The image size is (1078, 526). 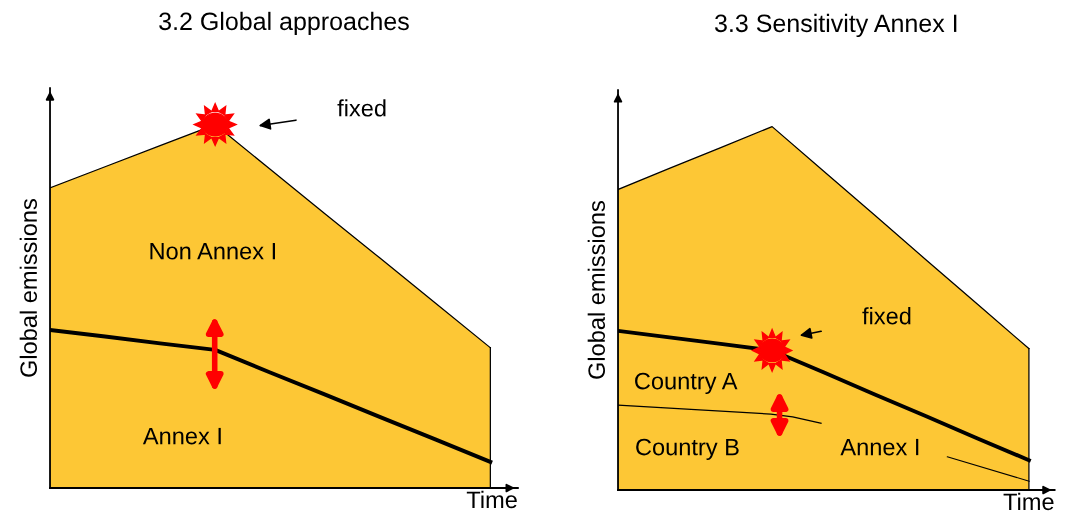 I want to click on chart-title: 3.3 Sensitivity Annex I, so click(x=835, y=25).